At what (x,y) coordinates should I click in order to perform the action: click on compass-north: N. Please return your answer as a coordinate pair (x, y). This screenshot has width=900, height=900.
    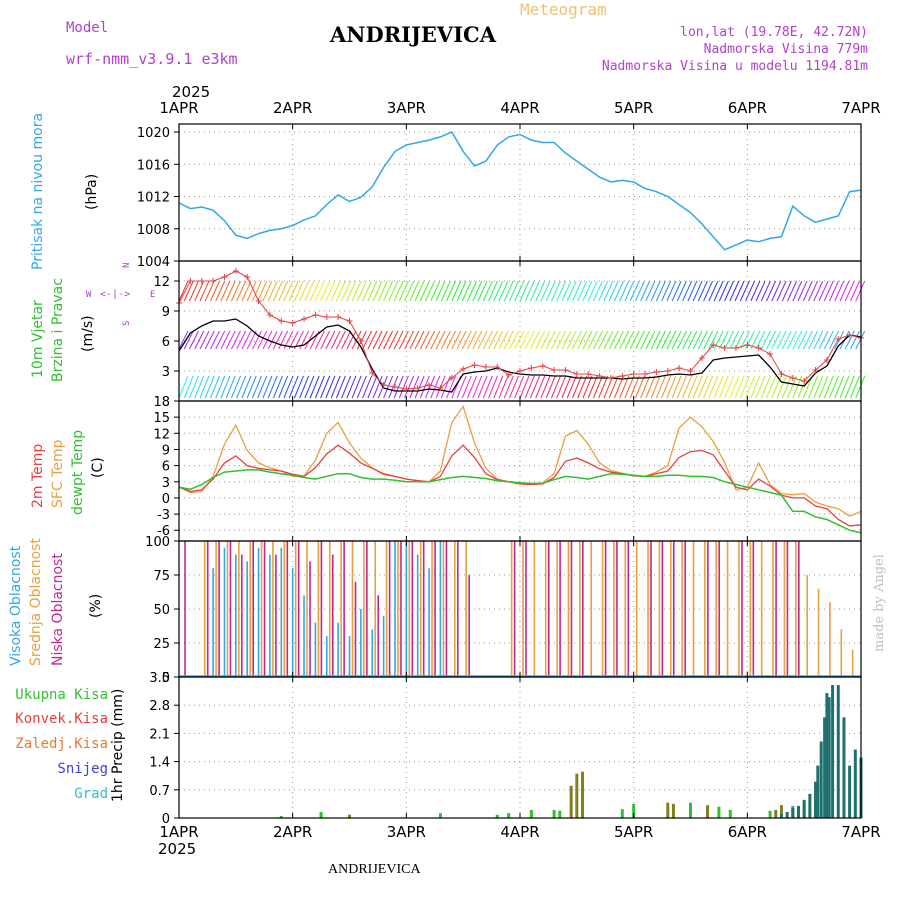
    Looking at the image, I should click on (127, 265).